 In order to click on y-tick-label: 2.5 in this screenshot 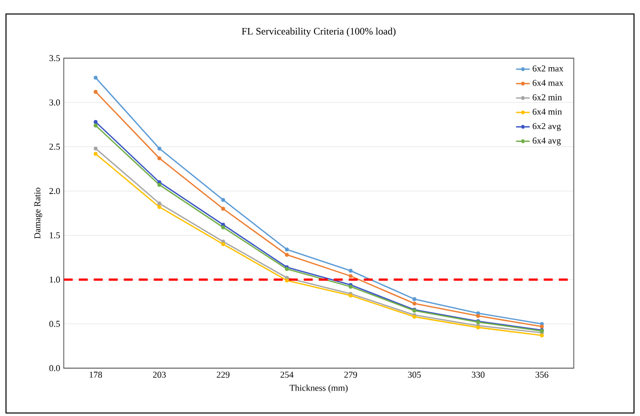, I will do `click(54, 147)`.